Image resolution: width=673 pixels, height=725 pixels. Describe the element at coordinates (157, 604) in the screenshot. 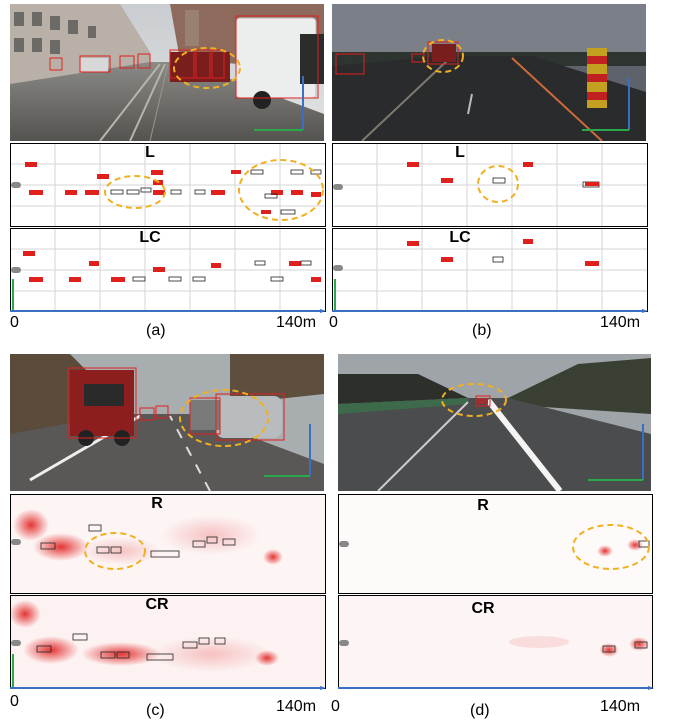

I see `bev-label-c-bottom: CR` at that location.